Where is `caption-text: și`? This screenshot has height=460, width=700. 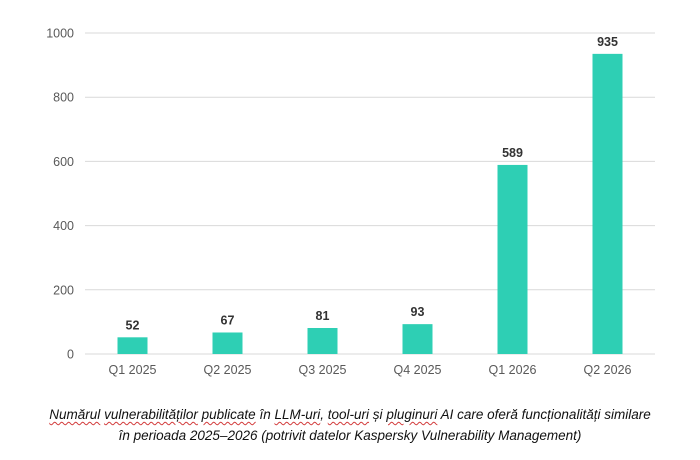 caption-text: și is located at coordinates (377, 414).